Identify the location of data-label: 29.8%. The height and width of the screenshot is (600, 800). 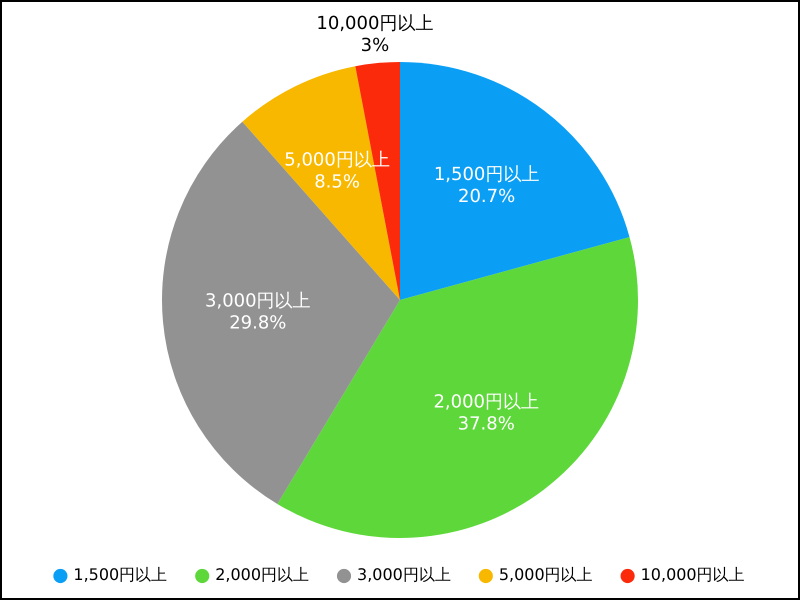
(257, 323).